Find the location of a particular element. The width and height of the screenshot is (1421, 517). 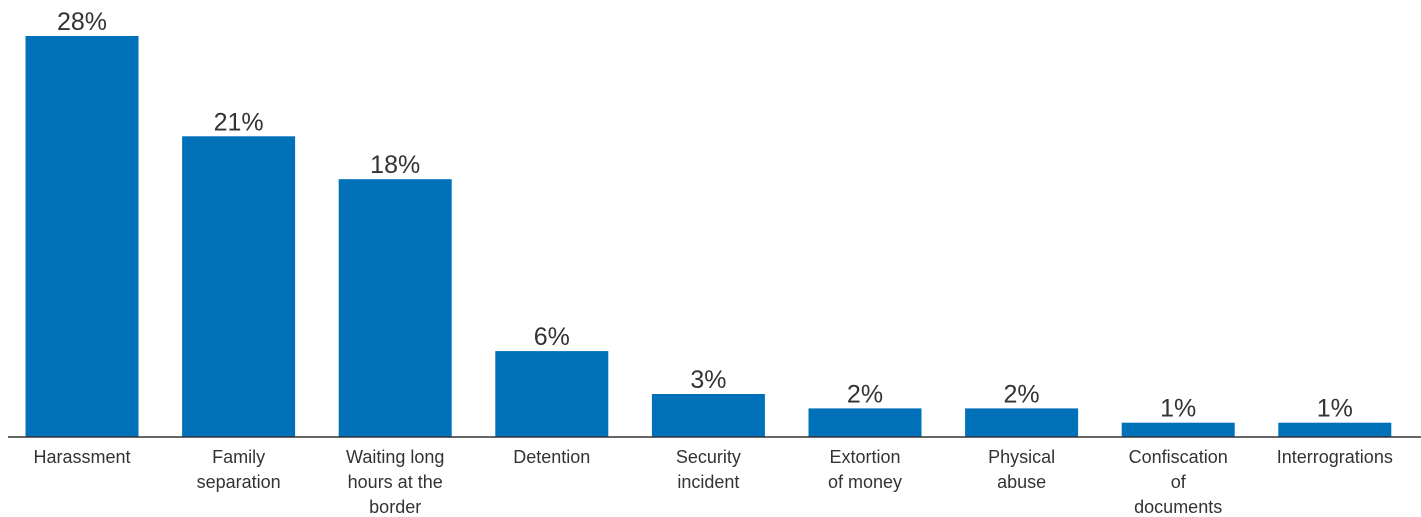

value-label-2: 18% is located at coordinates (395, 165).